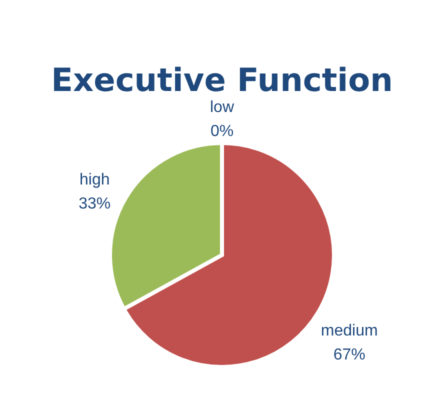 Image resolution: width=444 pixels, height=403 pixels. Describe the element at coordinates (222, 80) in the screenshot. I see `chart-title: Executive Function` at that location.